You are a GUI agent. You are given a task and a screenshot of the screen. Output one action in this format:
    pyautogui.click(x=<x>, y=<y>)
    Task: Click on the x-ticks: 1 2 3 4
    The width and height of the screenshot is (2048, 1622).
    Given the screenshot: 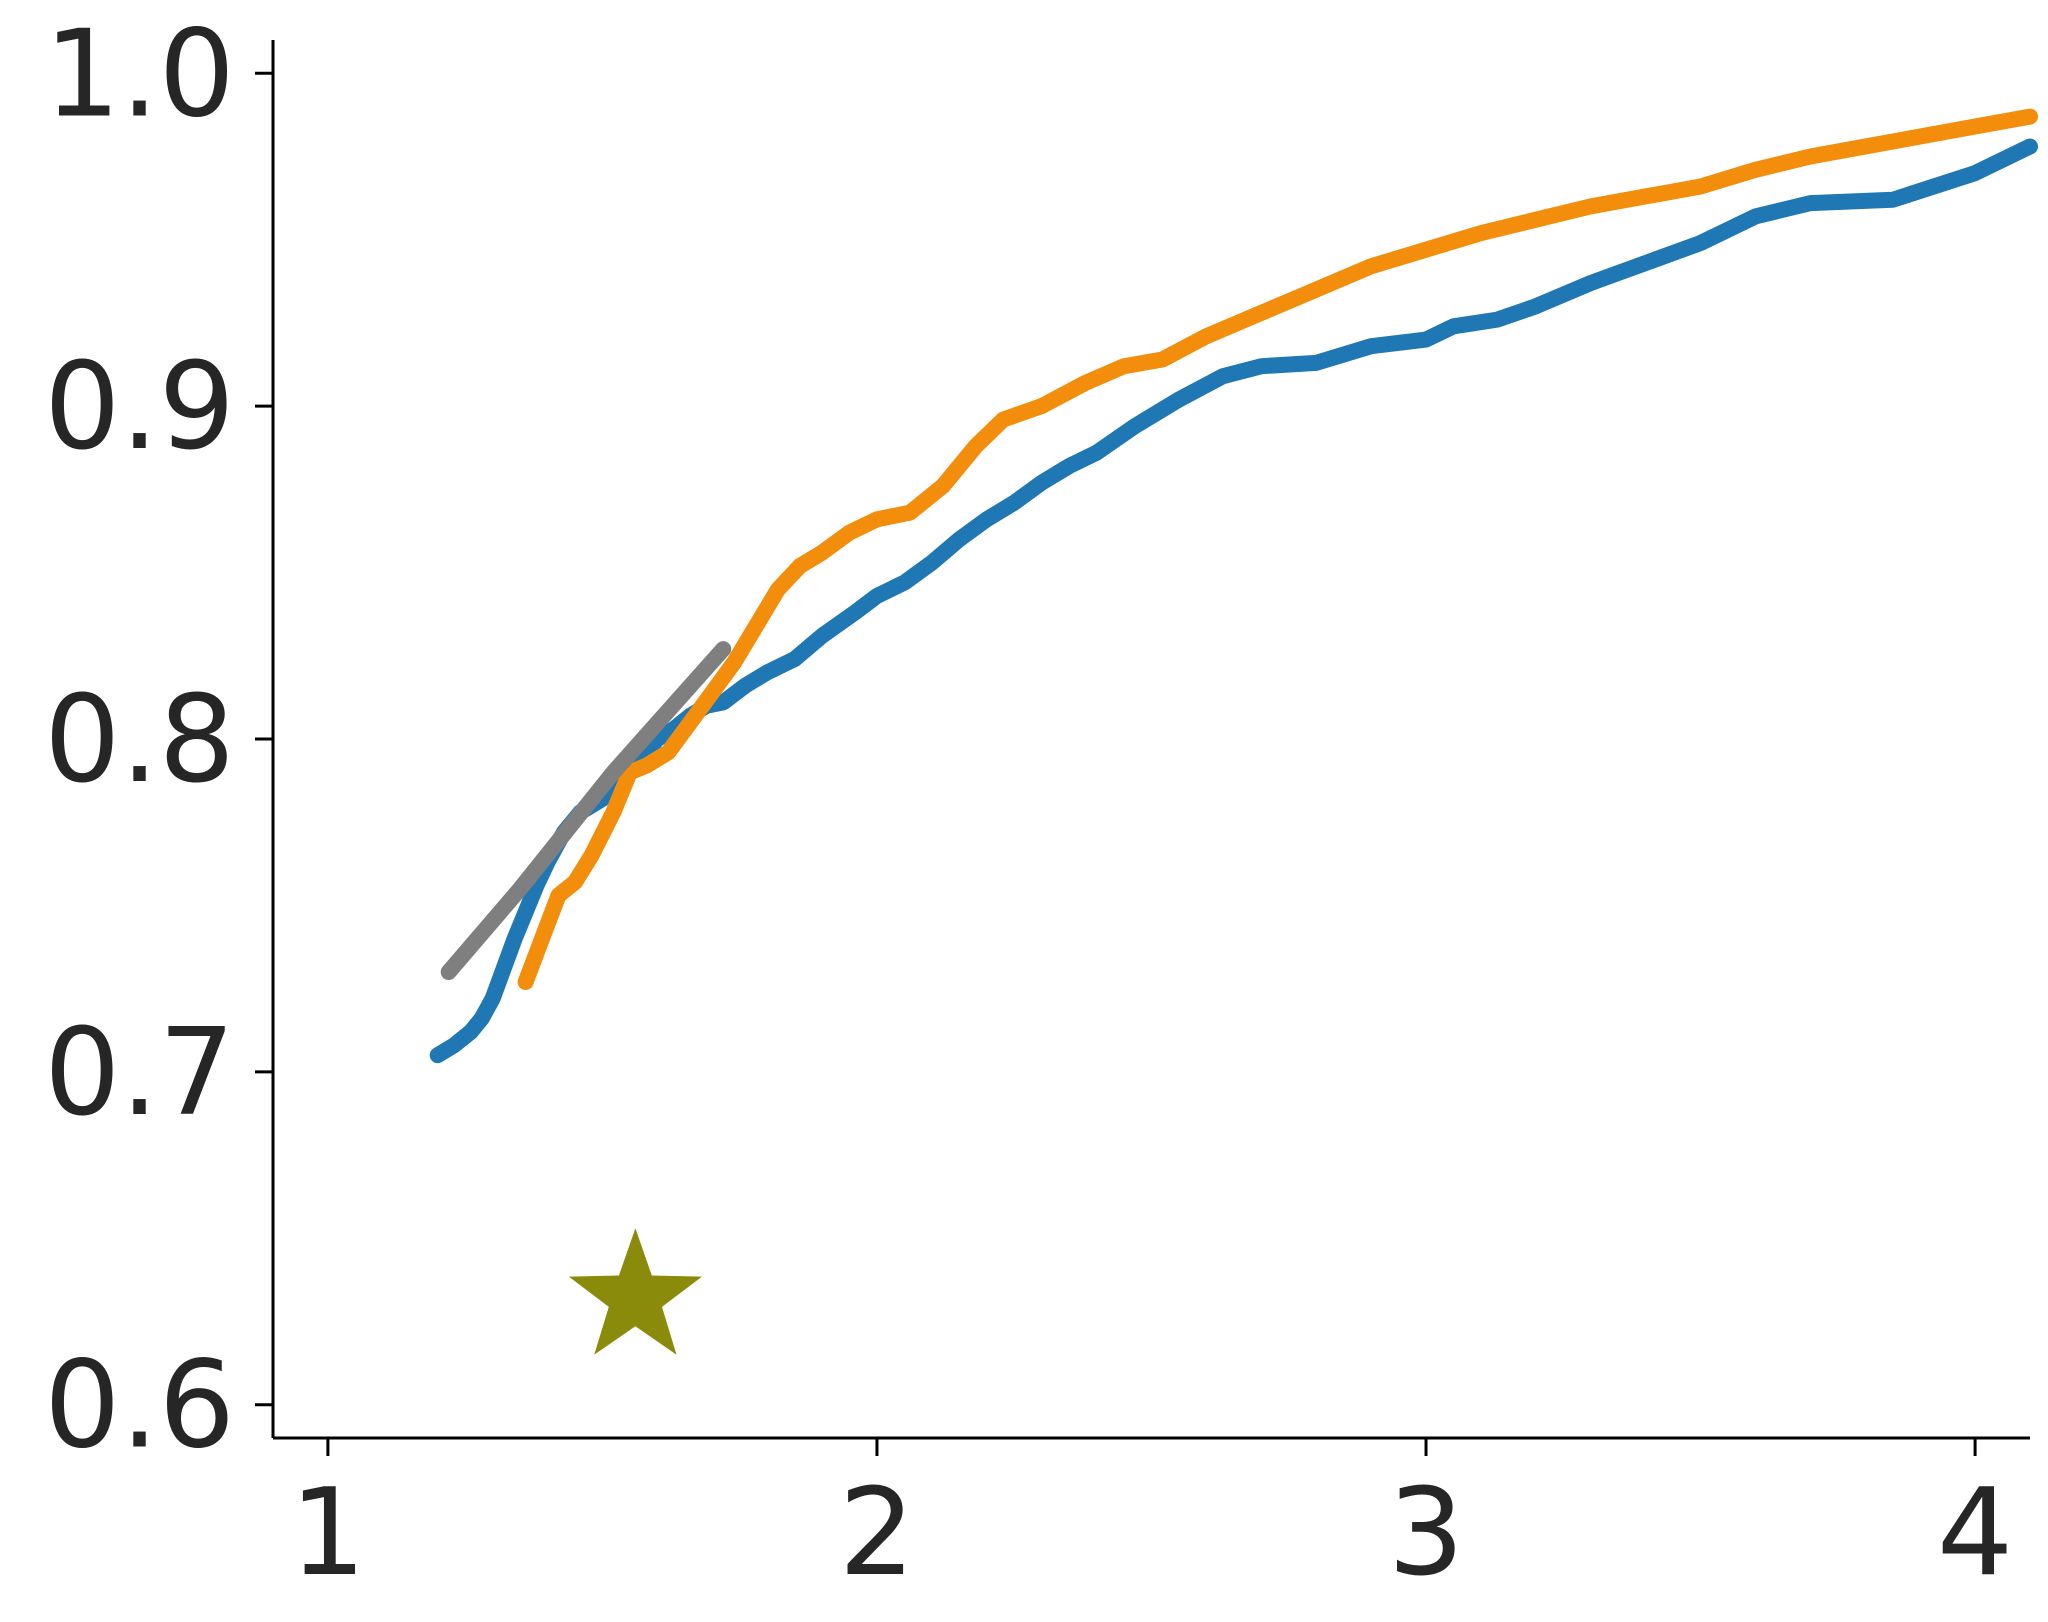 What is the action you would take?
    pyautogui.click(x=1151, y=1520)
    